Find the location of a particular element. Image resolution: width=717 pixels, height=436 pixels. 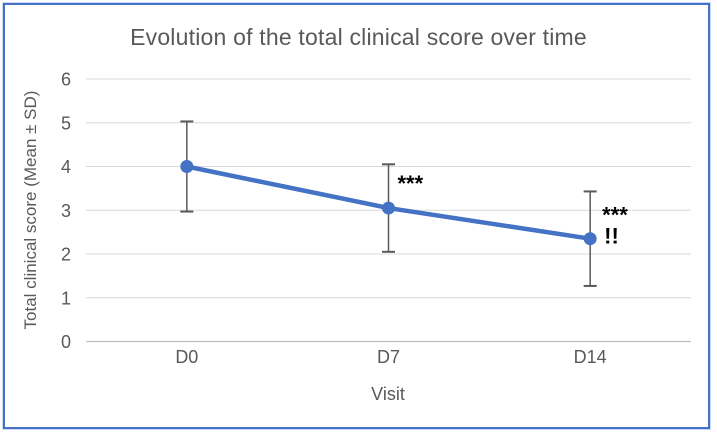

x-category-label: D0 is located at coordinates (186, 357).